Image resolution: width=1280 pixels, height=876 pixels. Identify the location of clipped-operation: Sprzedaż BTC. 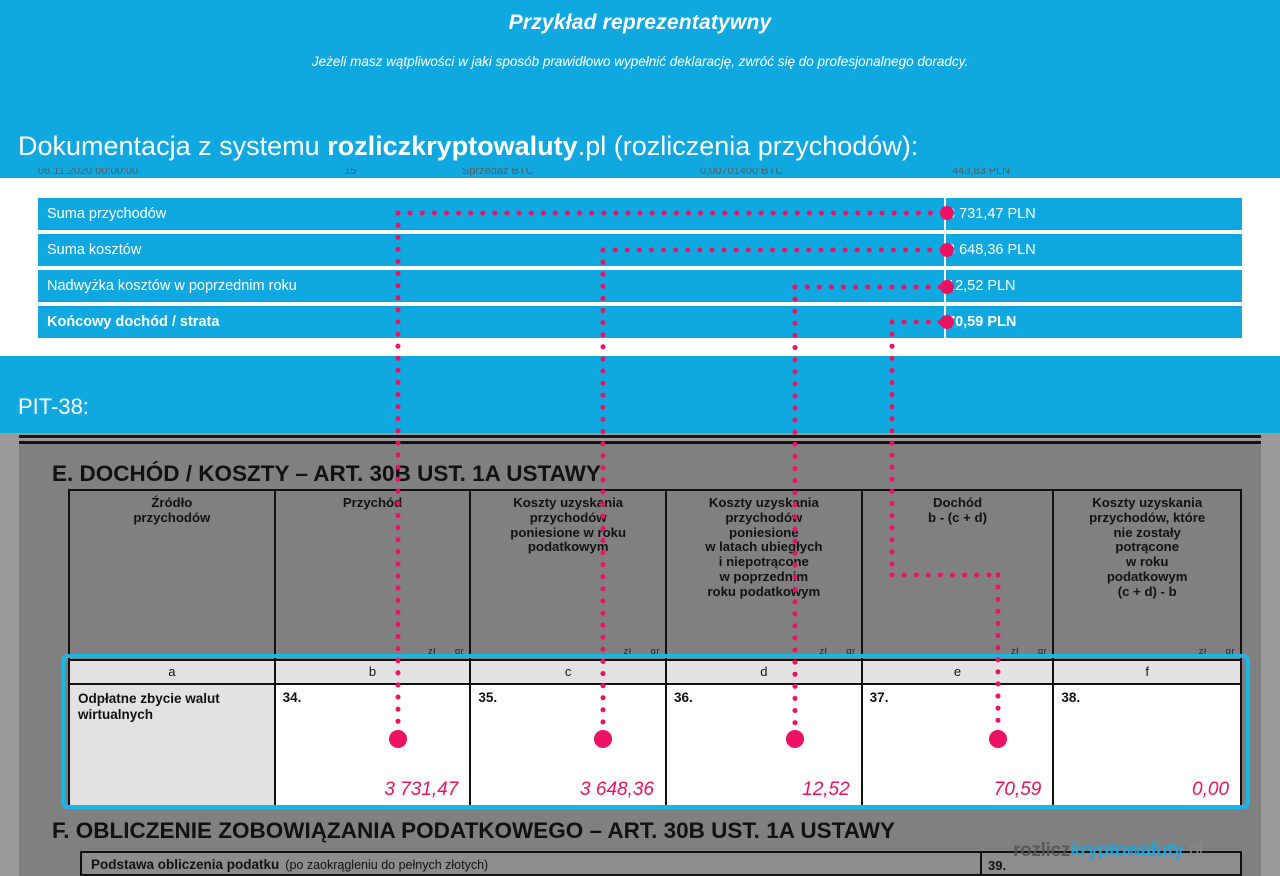
(498, 172).